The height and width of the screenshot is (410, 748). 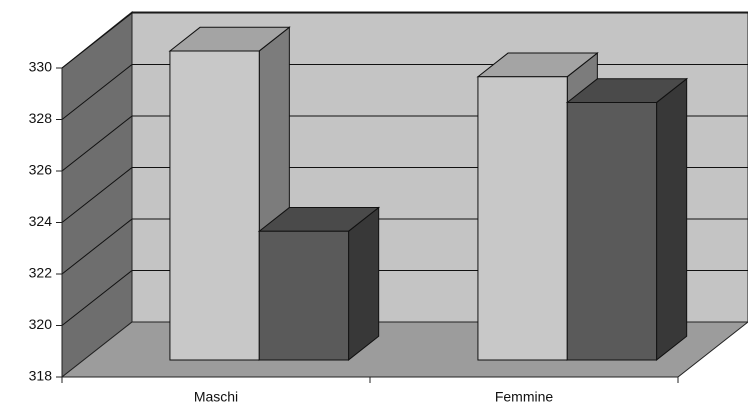 What do you see at coordinates (216, 397) in the screenshot?
I see `x-tick-label: Maschi` at bounding box center [216, 397].